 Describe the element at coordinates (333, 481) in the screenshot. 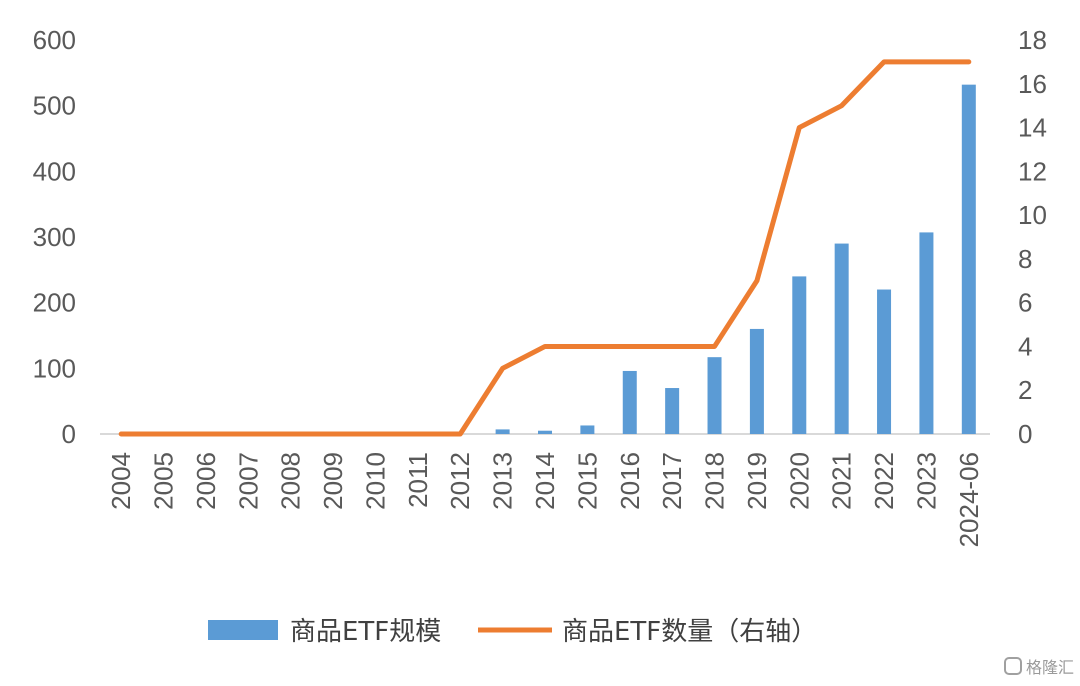

I see `x-tick-label: 2009` at that location.